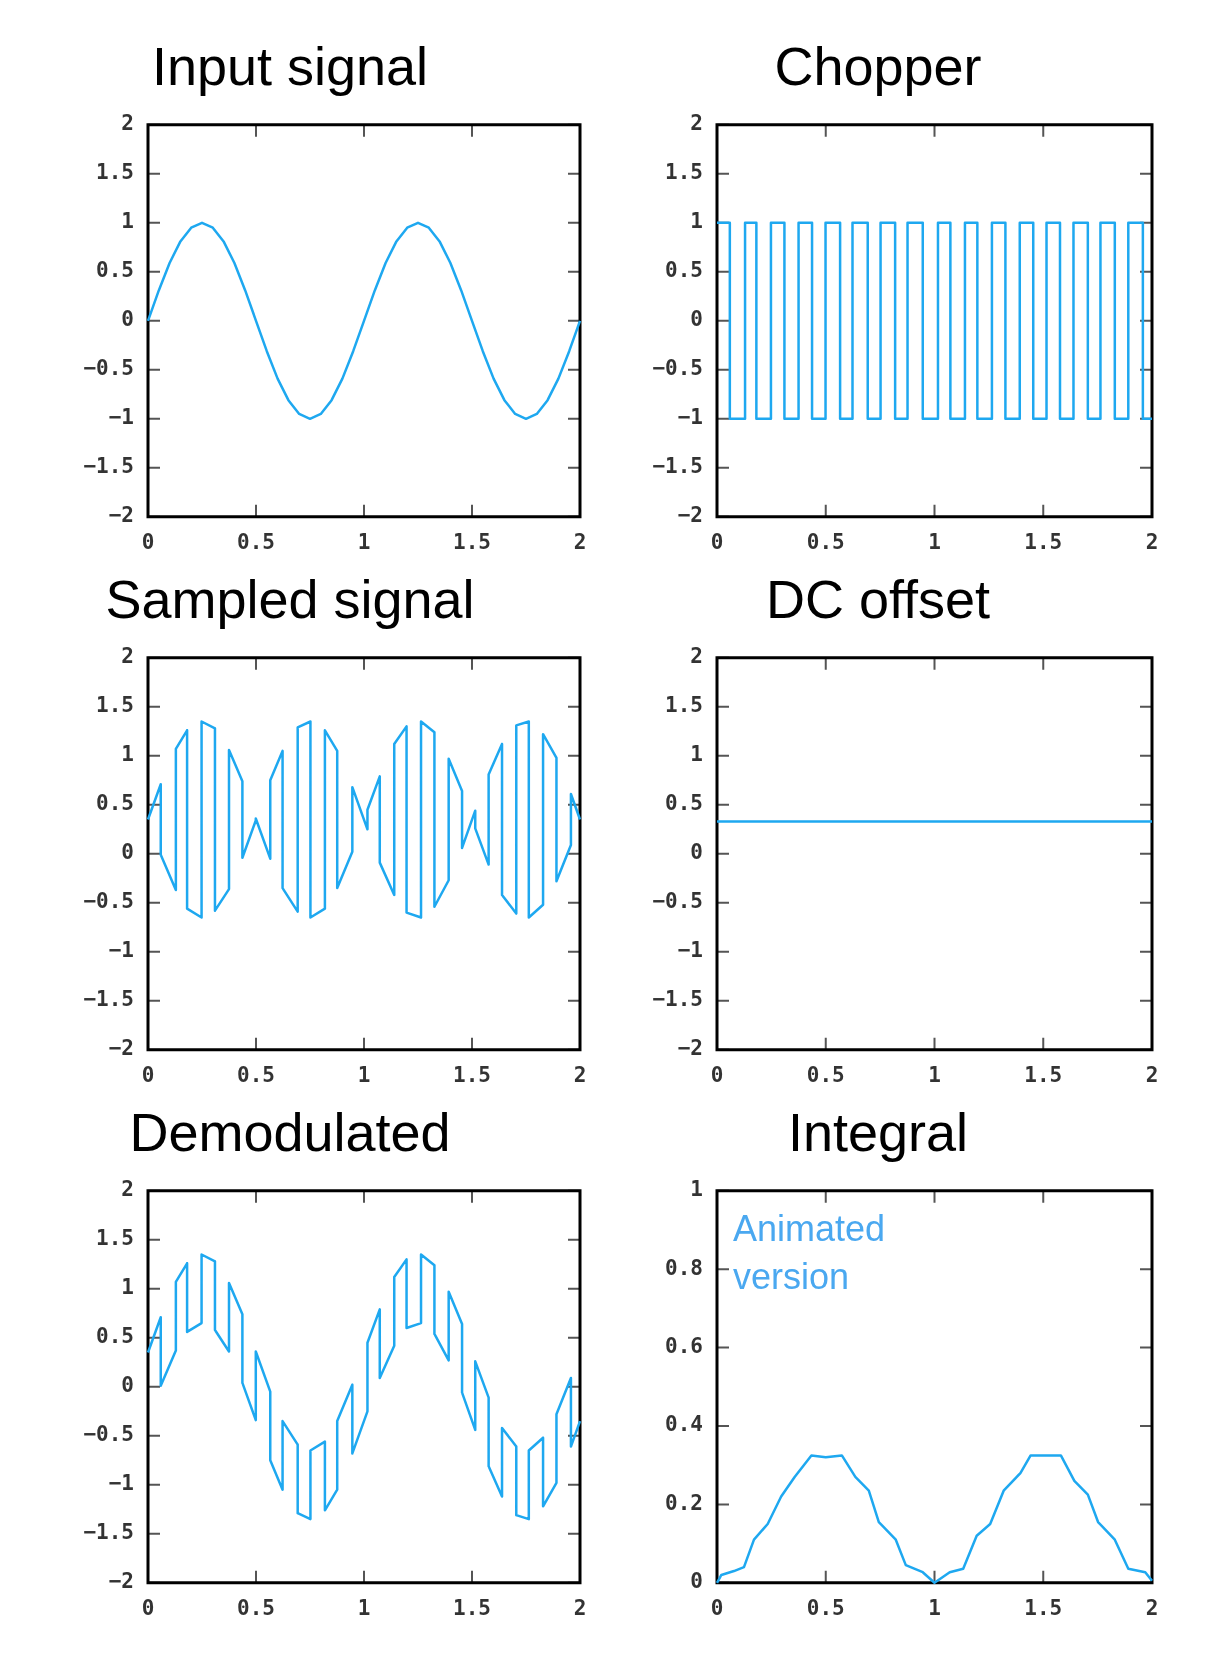 The height and width of the screenshot is (1662, 1208). Describe the element at coordinates (290, 1132) in the screenshot. I see `chart-title: Demodulated` at that location.